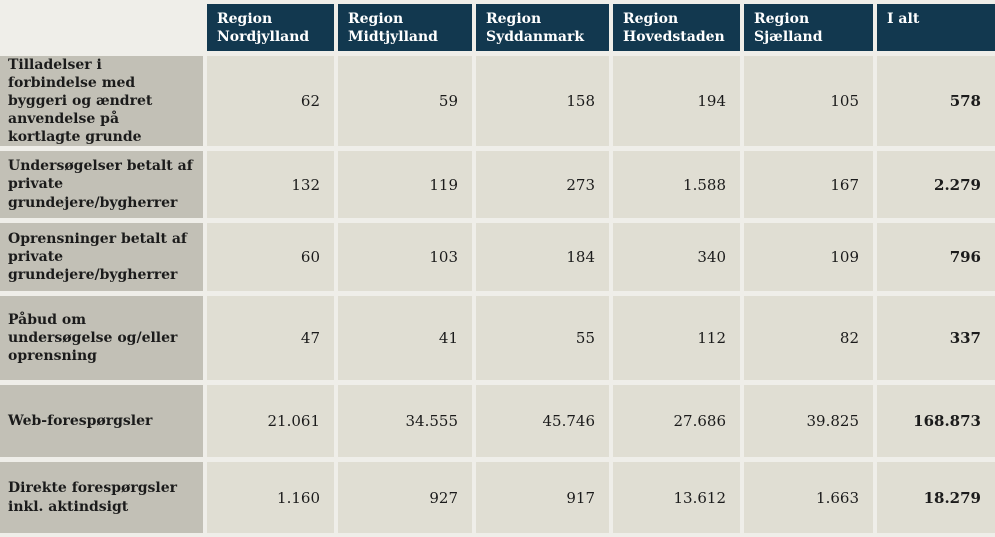 Image resolution: width=995 pixels, height=537 pixels. What do you see at coordinates (270, 257) in the screenshot?
I see `table-cell: 60` at bounding box center [270, 257].